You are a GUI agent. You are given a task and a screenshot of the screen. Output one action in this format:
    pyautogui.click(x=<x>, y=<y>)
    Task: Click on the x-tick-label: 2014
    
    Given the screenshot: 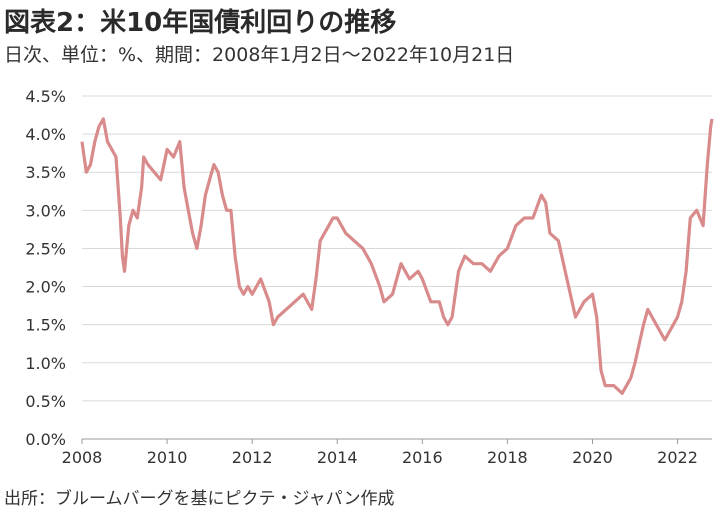 What is the action you would take?
    pyautogui.click(x=337, y=457)
    